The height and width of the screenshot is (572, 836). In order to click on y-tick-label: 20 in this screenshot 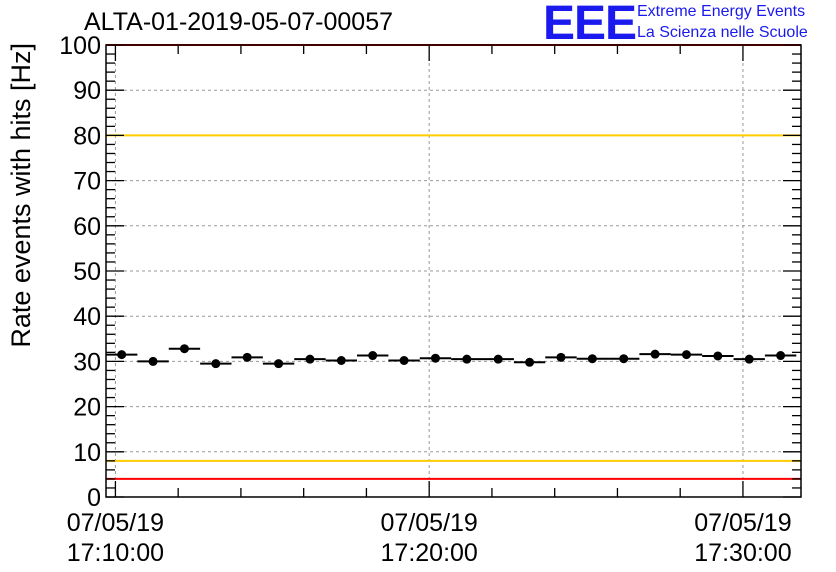, I will do `click(87, 408)`.